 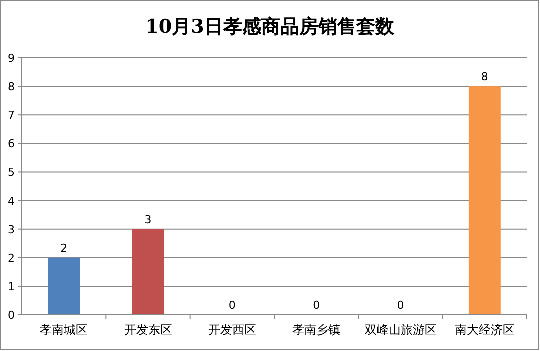 What do you see at coordinates (148, 330) in the screenshot?
I see `x-tick-label: 开发东区` at bounding box center [148, 330].